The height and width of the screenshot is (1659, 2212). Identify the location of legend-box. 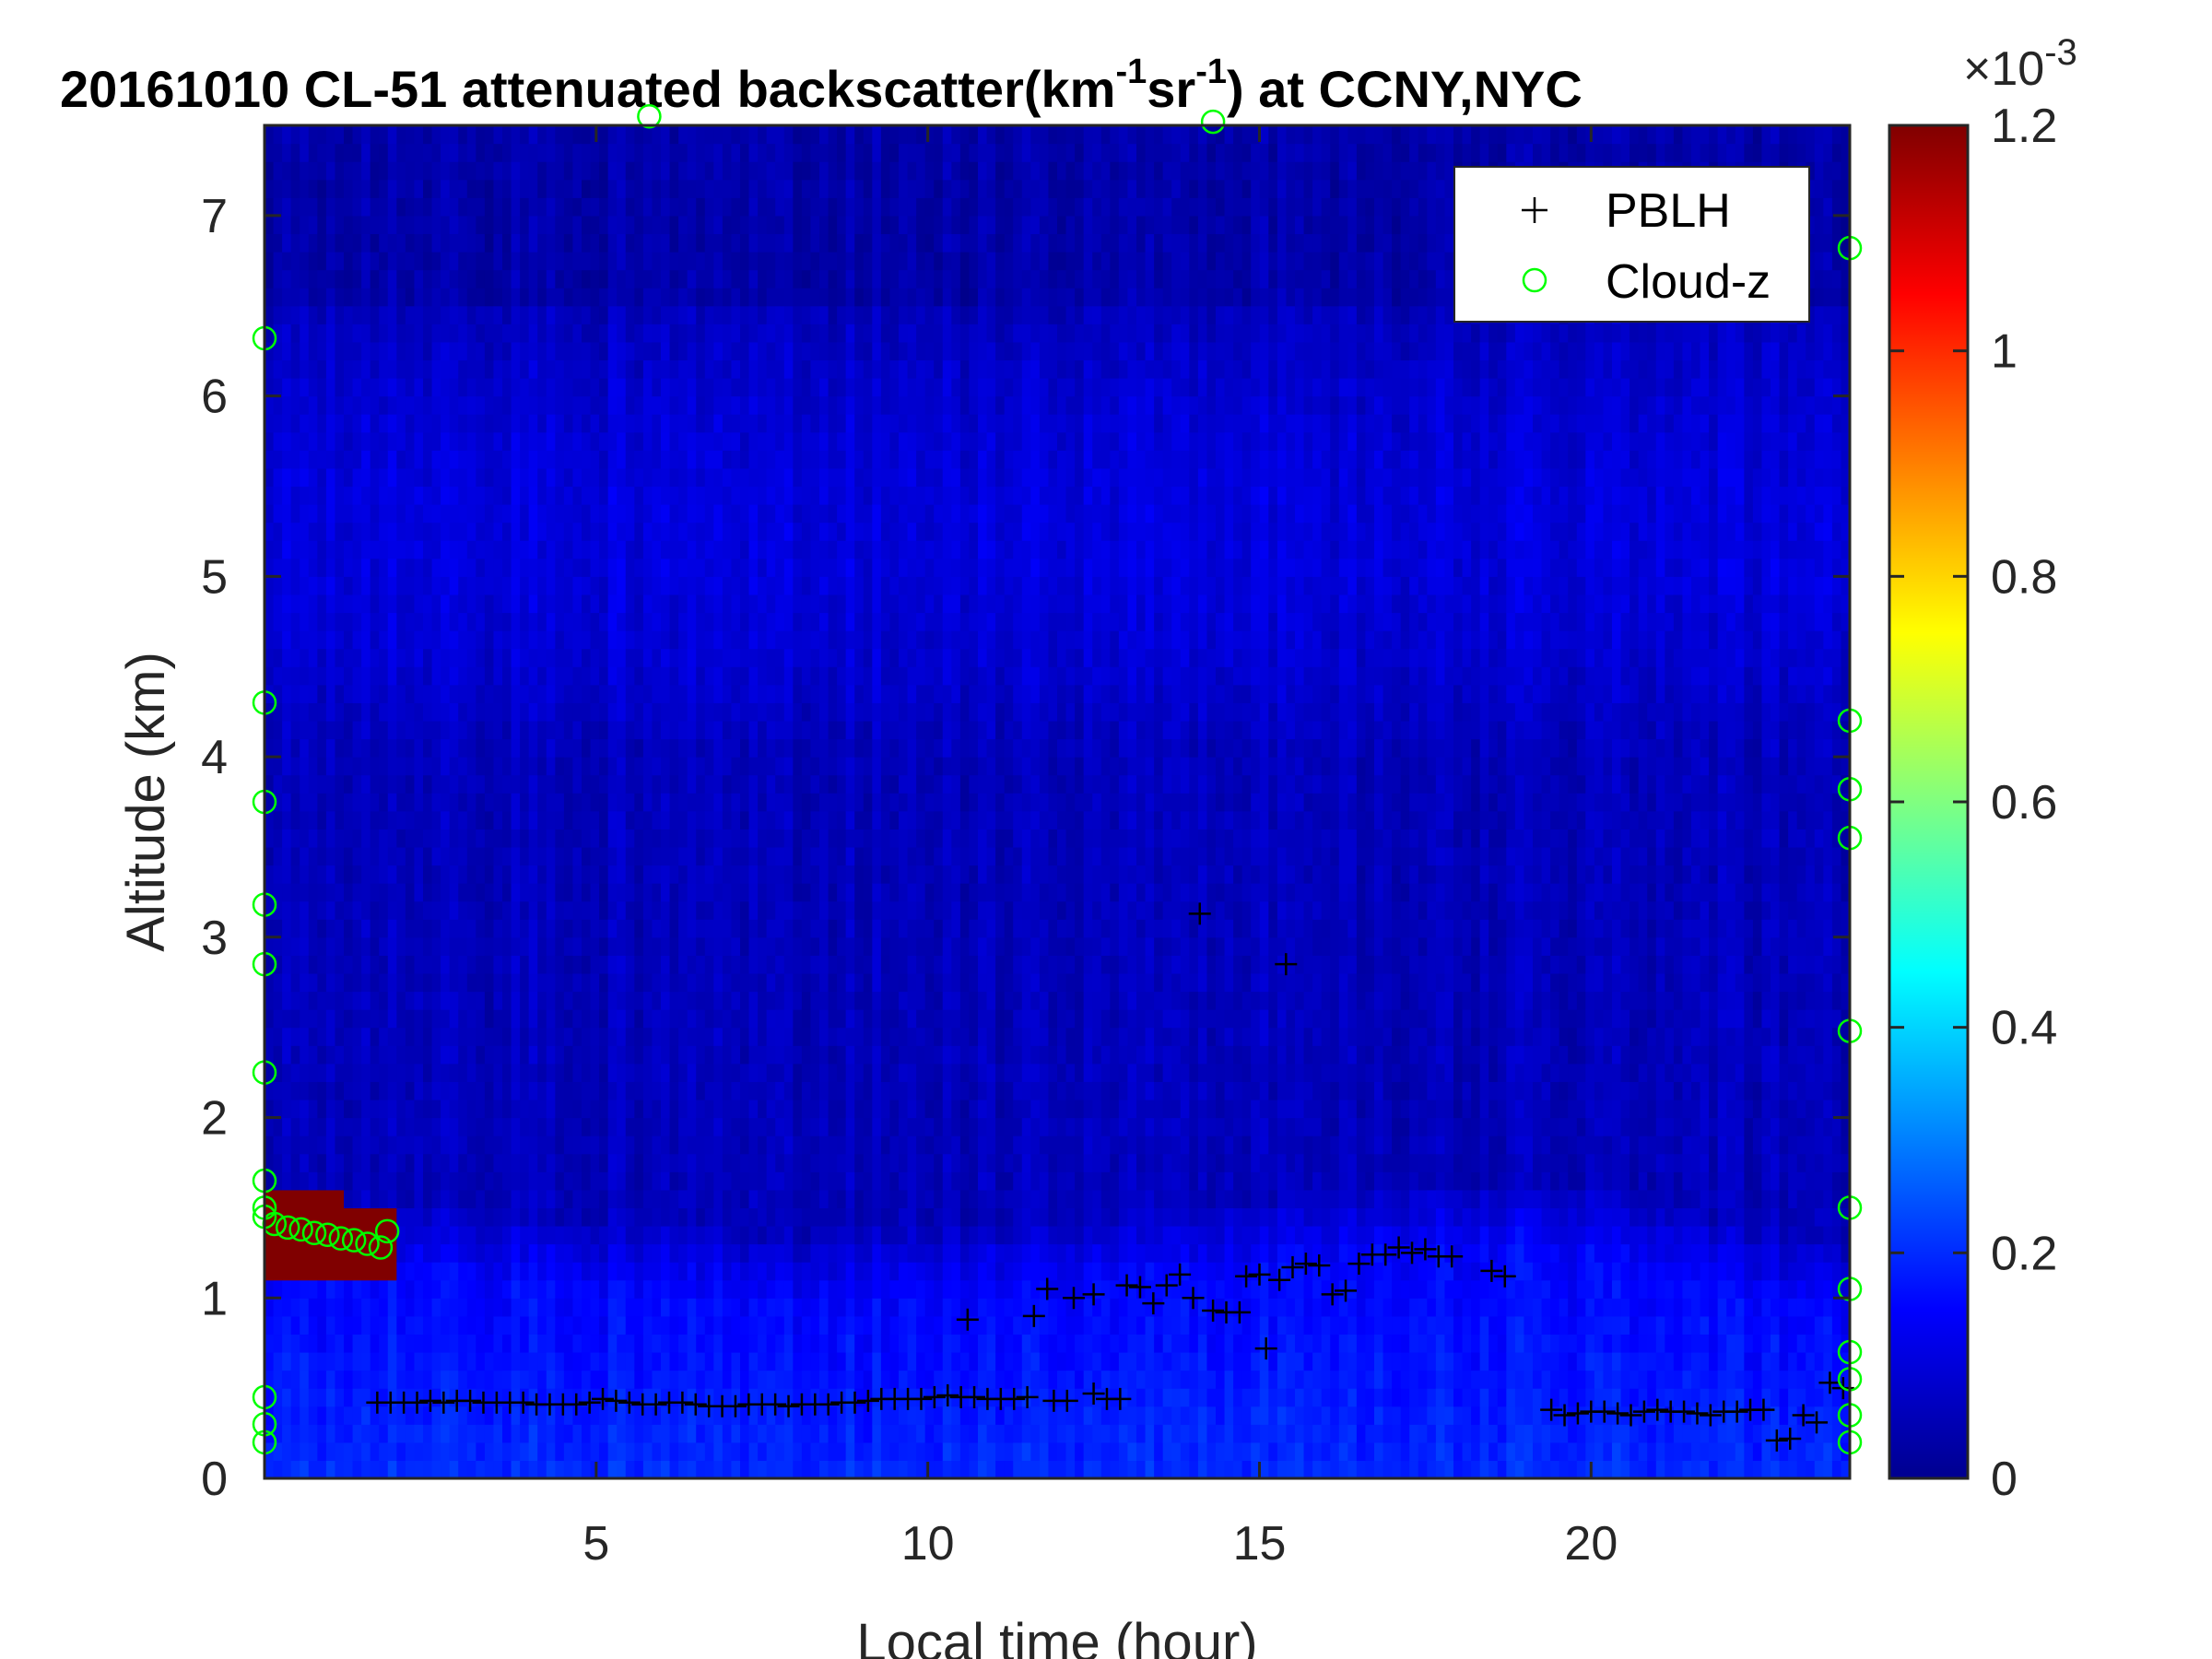
(1631, 244).